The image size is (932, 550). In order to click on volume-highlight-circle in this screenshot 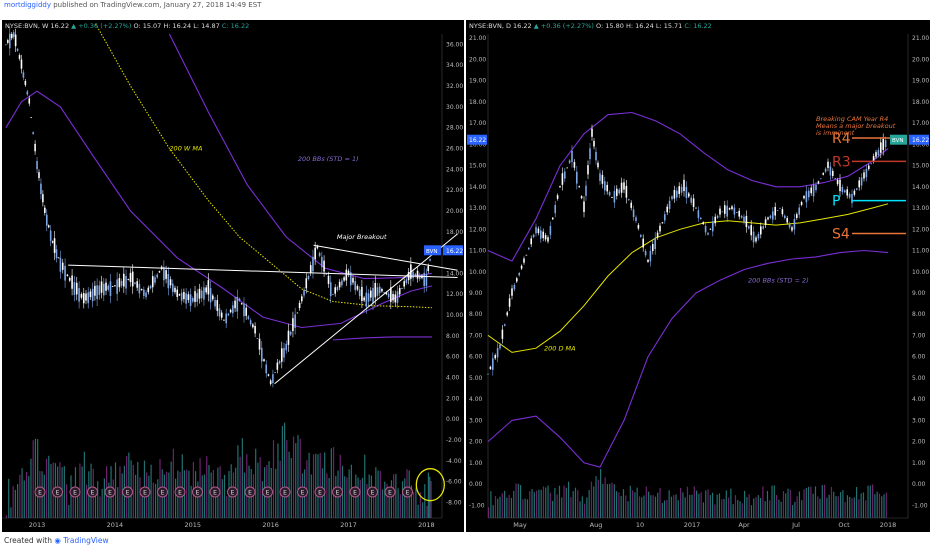, I will do `click(430, 485)`.